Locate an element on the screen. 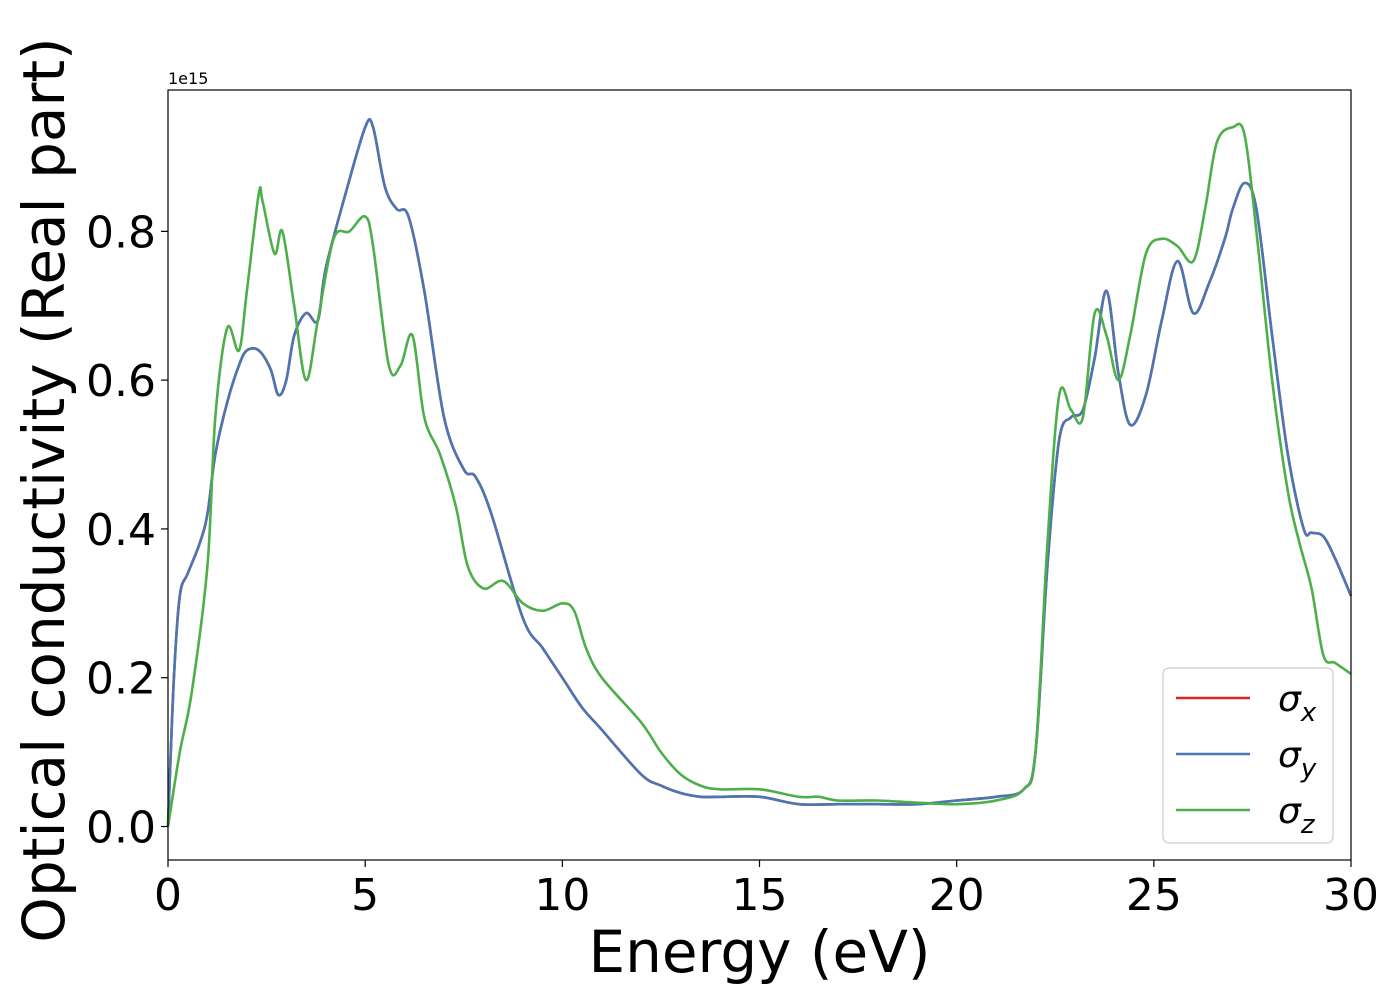 This screenshot has width=1400, height=1000. x-tick-label: 15 is located at coordinates (760, 895).